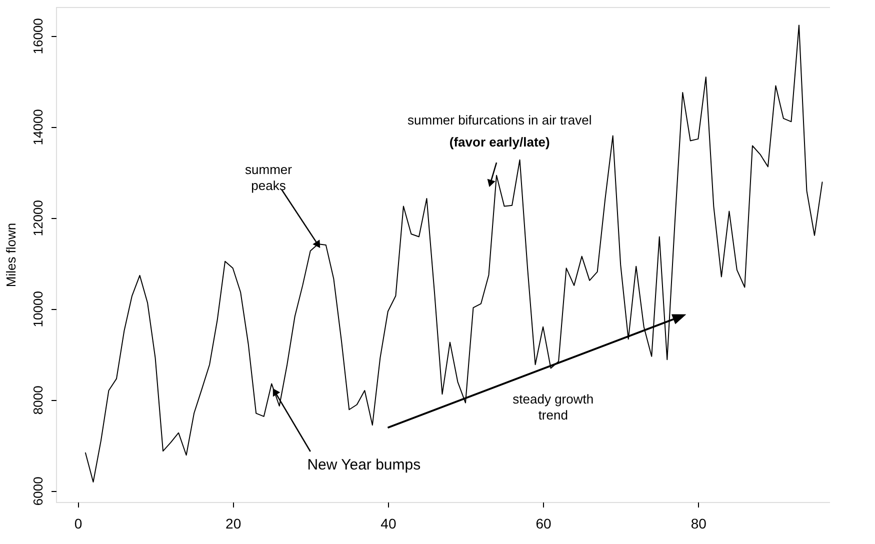 This screenshot has height=544, width=875. What do you see at coordinates (499, 142) in the screenshot?
I see `annotation: (favor early/late)` at bounding box center [499, 142].